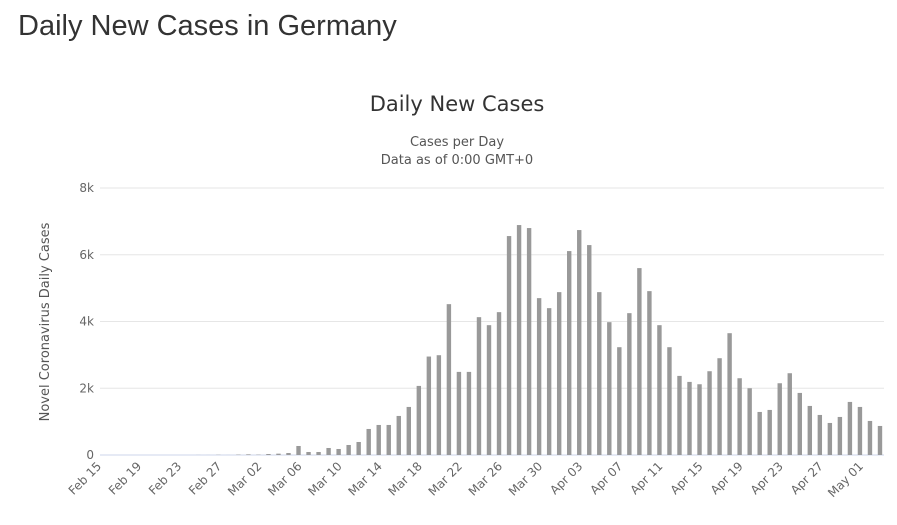 The image size is (897, 525). Describe the element at coordinates (86, 388) in the screenshot. I see `y-tick-label: 2k` at that location.